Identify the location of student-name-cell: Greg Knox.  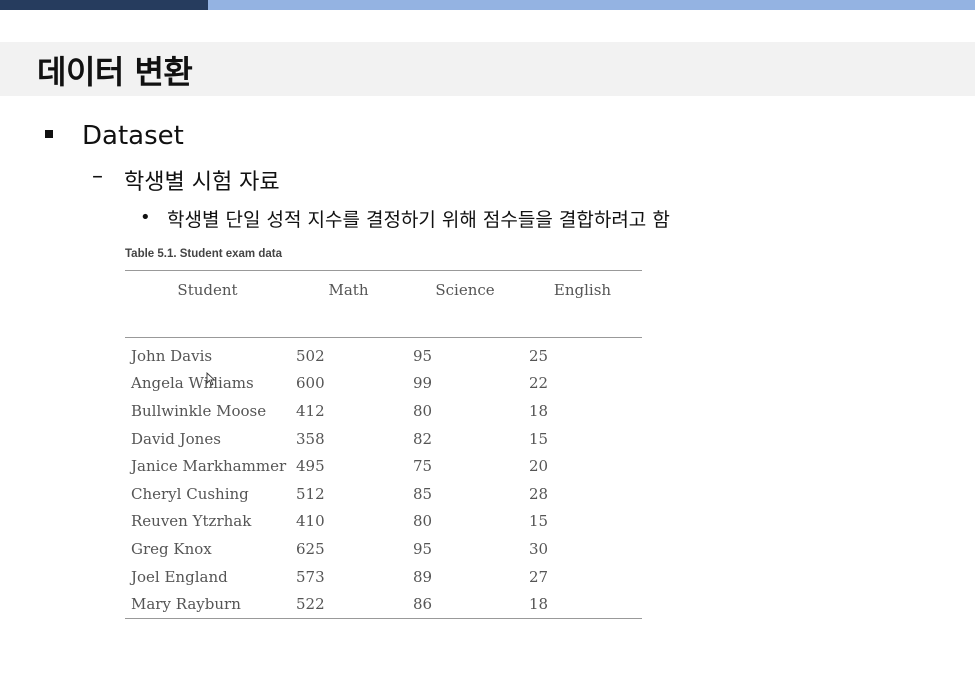
(171, 548).